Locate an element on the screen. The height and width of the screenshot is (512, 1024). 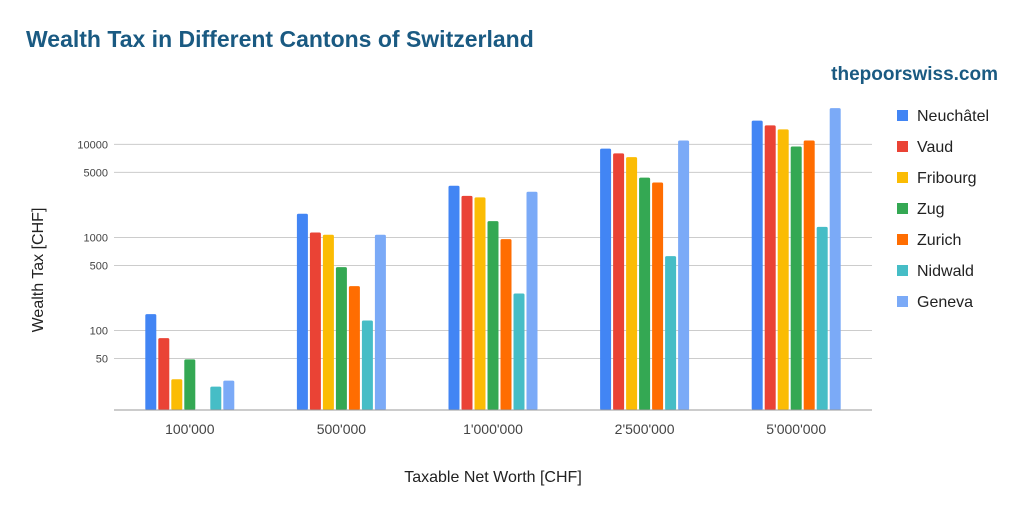
y-tick-label: 10000 is located at coordinates (92, 145).